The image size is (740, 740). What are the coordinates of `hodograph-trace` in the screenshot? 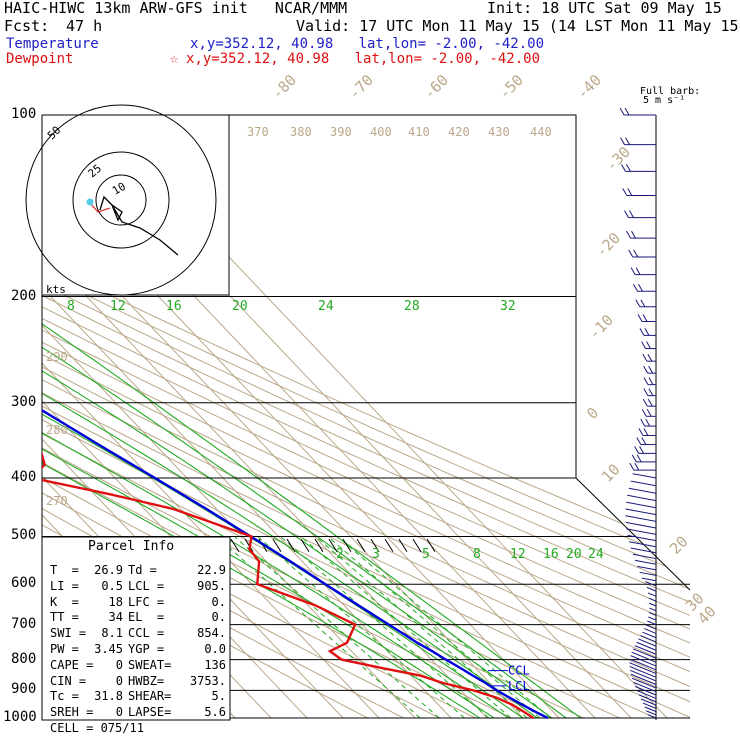 It's located at (139, 225).